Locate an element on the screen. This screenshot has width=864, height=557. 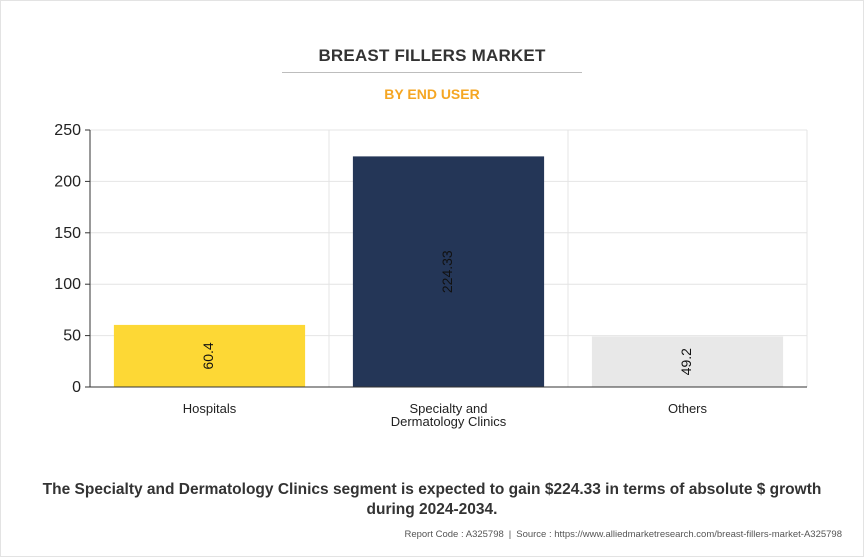
y-tick-label: 150 is located at coordinates (67, 233).